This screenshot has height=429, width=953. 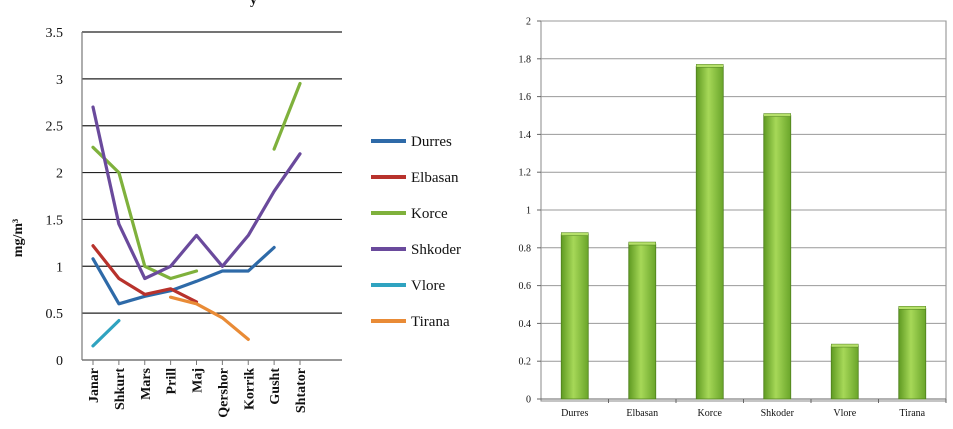 I want to click on bar-chart-y-ticks: 0 0.2 0.4 0.6 0.8 1 1.2 1.4 1.6 1.8 2, so click(x=525, y=211).